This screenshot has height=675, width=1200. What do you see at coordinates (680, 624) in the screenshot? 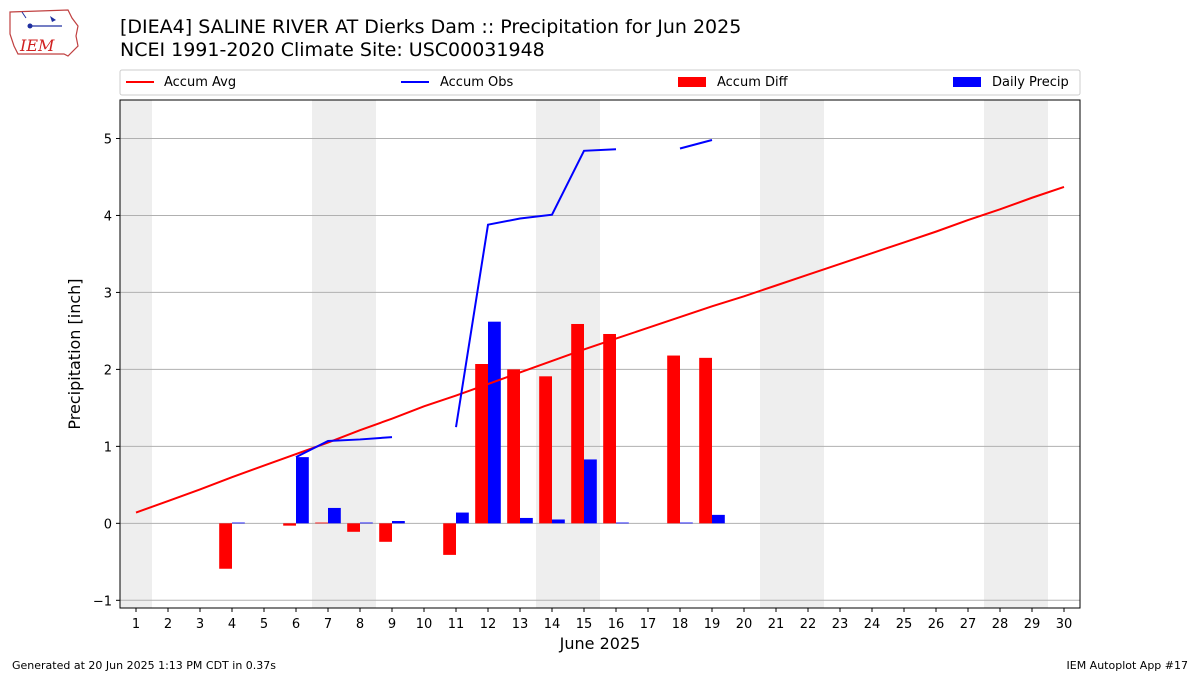
I see `x-tick-label: 18` at bounding box center [680, 624].